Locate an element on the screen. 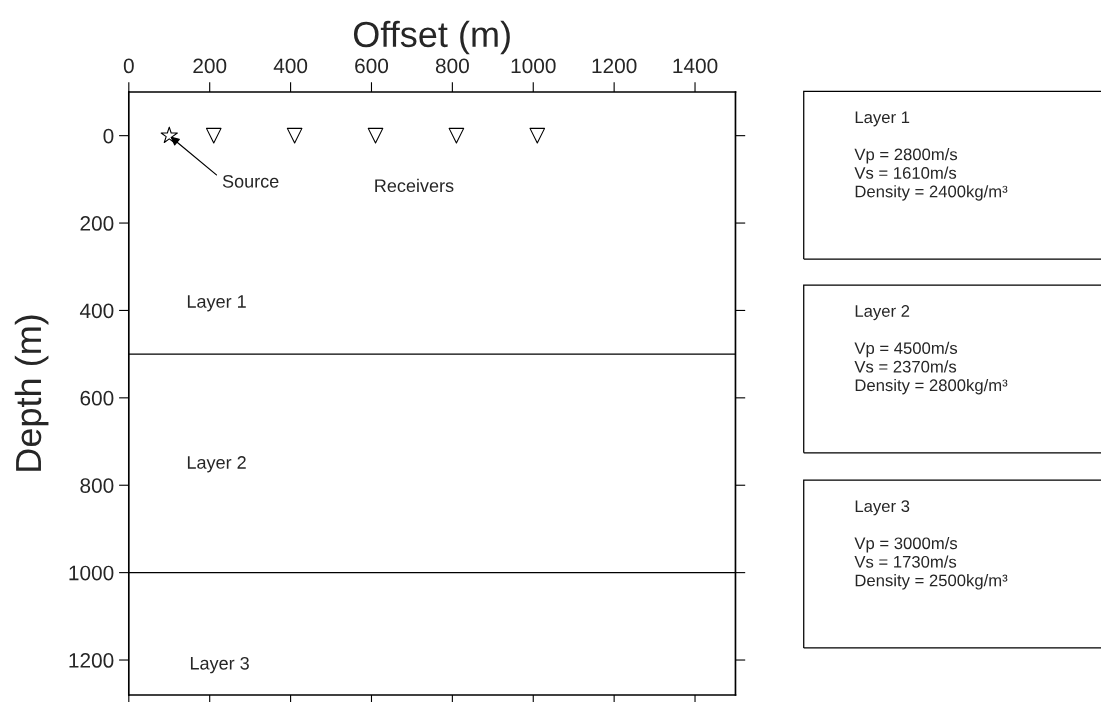 The height and width of the screenshot is (702, 1101). y-tick-label: 600 is located at coordinates (97, 398).